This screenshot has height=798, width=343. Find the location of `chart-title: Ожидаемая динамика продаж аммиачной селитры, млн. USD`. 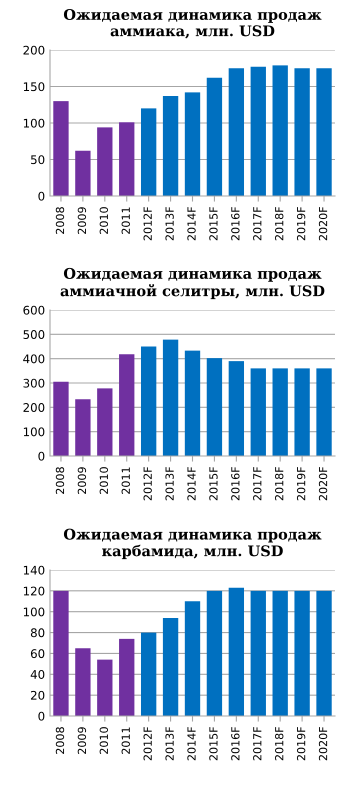

chart-title: Ожидаемая динамика продаж аммиачной селитры, млн. USD is located at coordinates (192, 284).